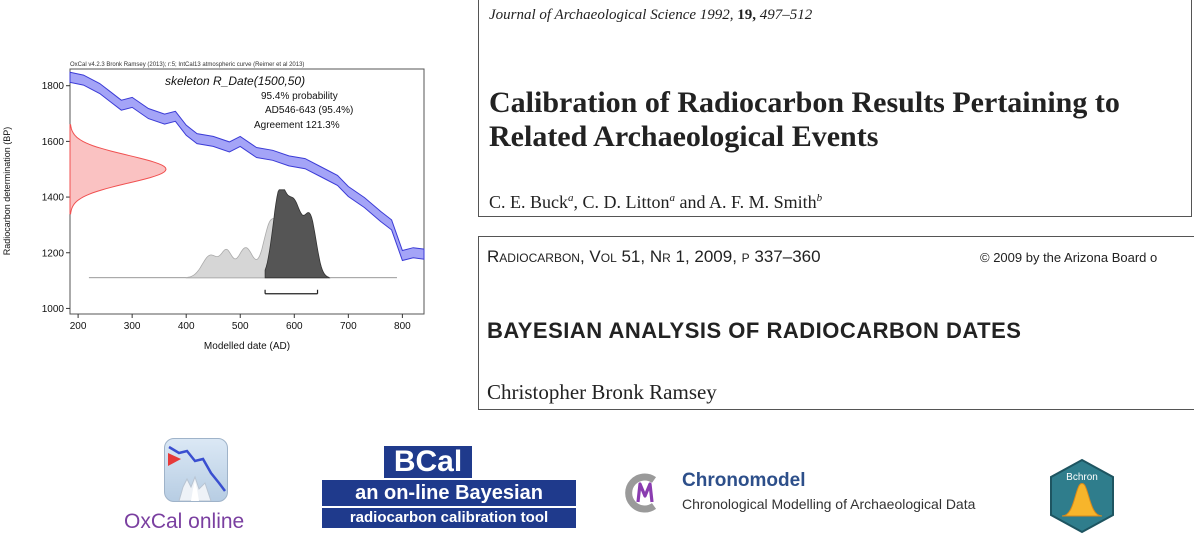 This screenshot has height=539, width=1199. What do you see at coordinates (53, 198) in the screenshot?
I see `y-tick-label-2: 1400` at bounding box center [53, 198].